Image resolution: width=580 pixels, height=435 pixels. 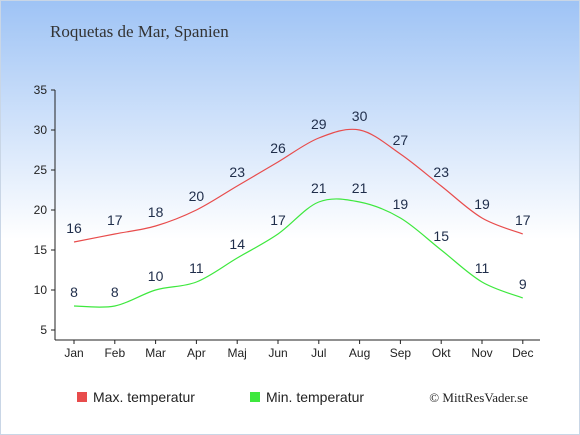 What do you see at coordinates (73, 353) in the screenshot?
I see `x-tick-label: Jan` at bounding box center [73, 353].